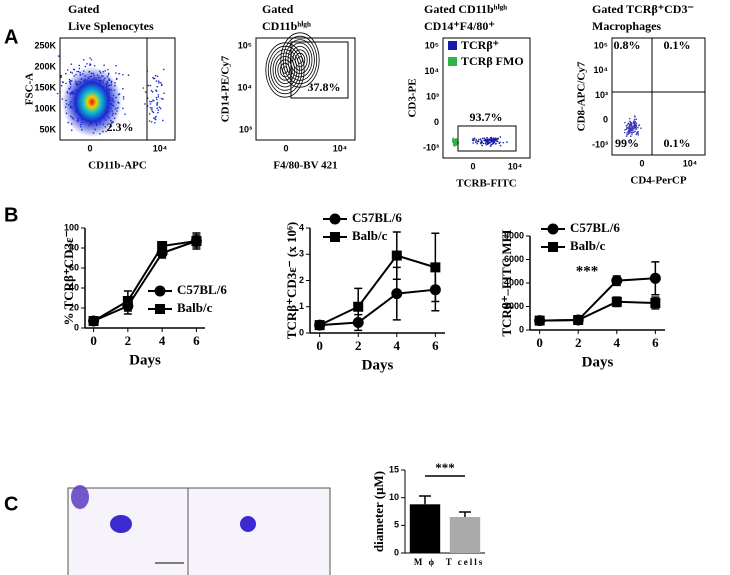 The height and width of the screenshot is (575, 730). What do you see at coordinates (195, 307) in the screenshot?
I see `legend-label: Balb/c` at bounding box center [195, 307].